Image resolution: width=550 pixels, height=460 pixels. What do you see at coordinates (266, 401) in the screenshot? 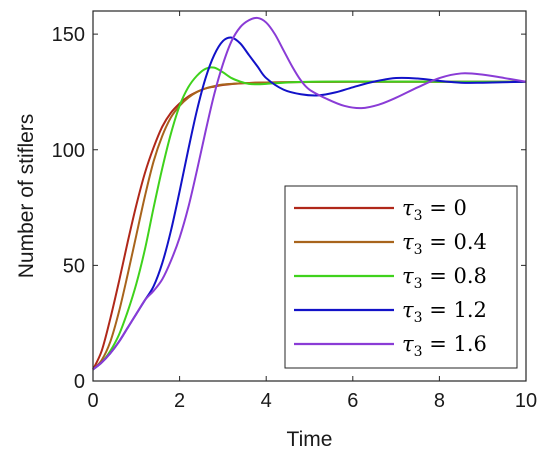
I see `x-tick-label-2: 4` at bounding box center [266, 401].